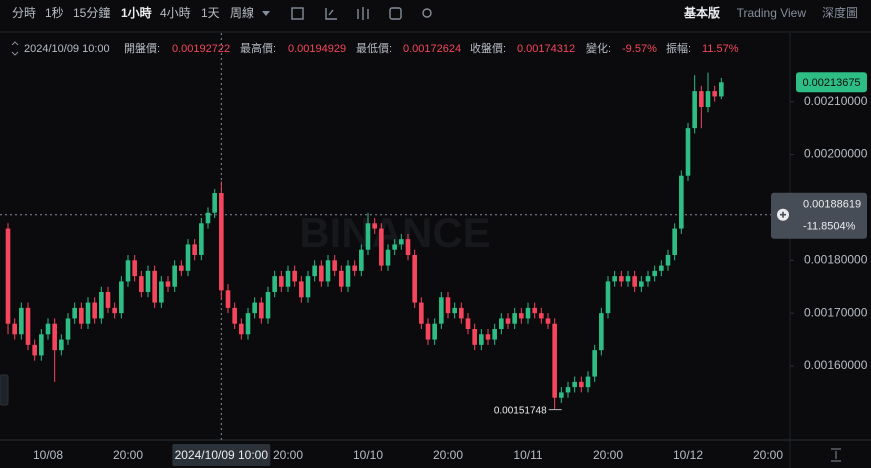 The height and width of the screenshot is (468, 871). Describe the element at coordinates (832, 205) in the screenshot. I see `crosshair-price-label: 0.00188619` at that location.